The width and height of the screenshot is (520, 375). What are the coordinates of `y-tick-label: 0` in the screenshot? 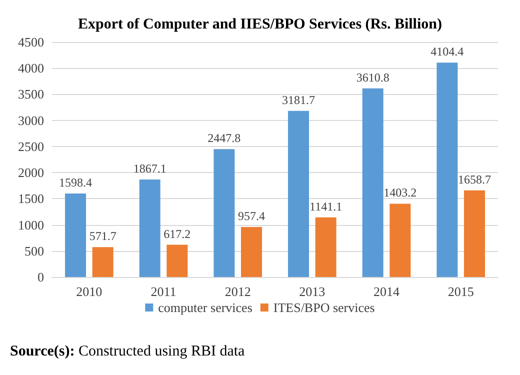 It's located at (41, 277).